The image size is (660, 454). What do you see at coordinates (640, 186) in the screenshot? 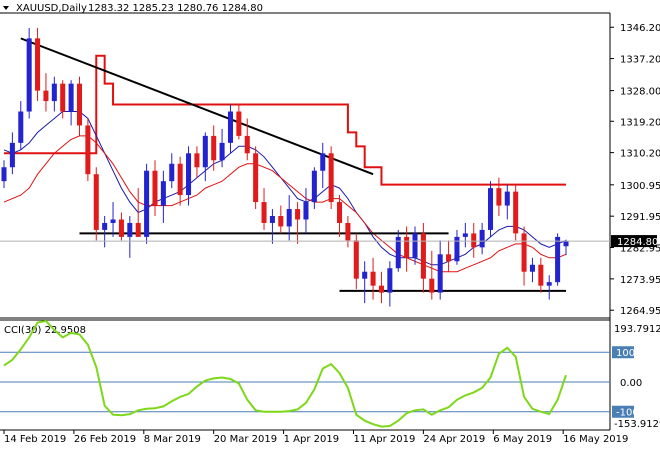
I see `price-tick-label-5: 1300.95` at bounding box center [640, 186].